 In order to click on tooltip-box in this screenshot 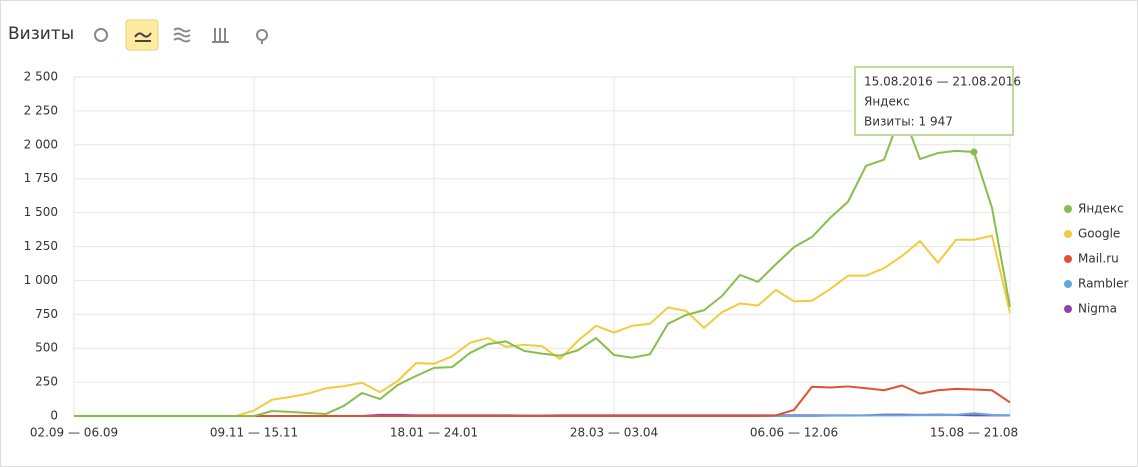, I will do `click(934, 101)`.